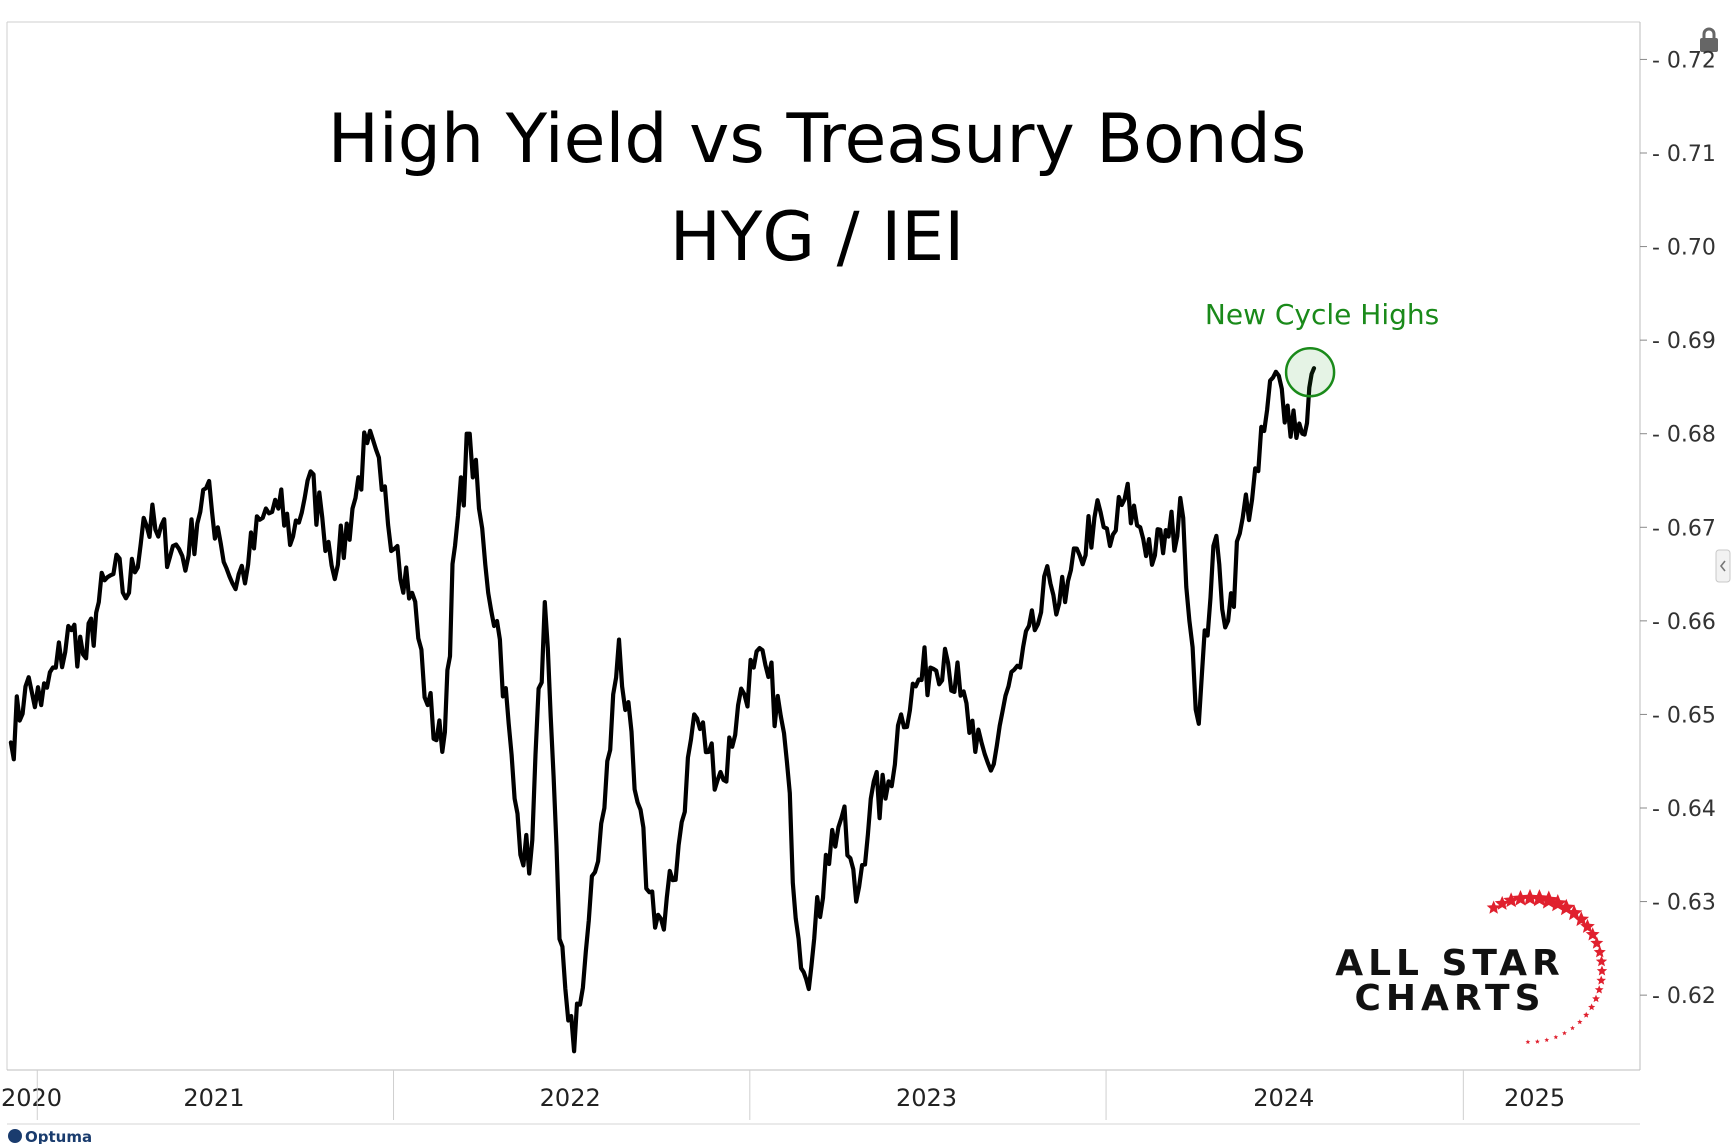 The height and width of the screenshot is (1144, 1731). Describe the element at coordinates (58, 1136) in the screenshot. I see `vendor-label: Optuma` at that location.